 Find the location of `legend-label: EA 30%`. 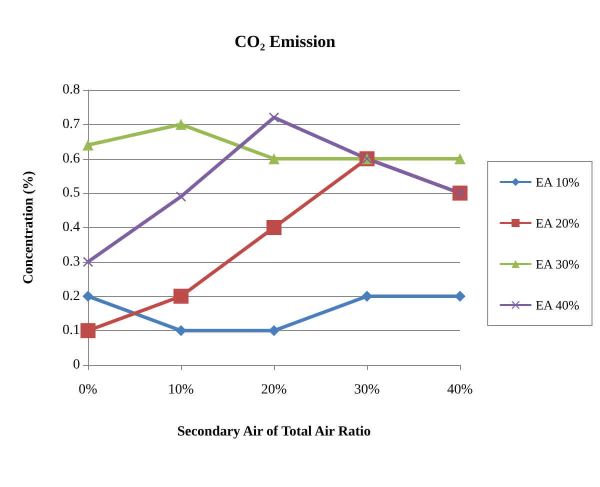

legend-label: EA 30% is located at coordinates (558, 264).